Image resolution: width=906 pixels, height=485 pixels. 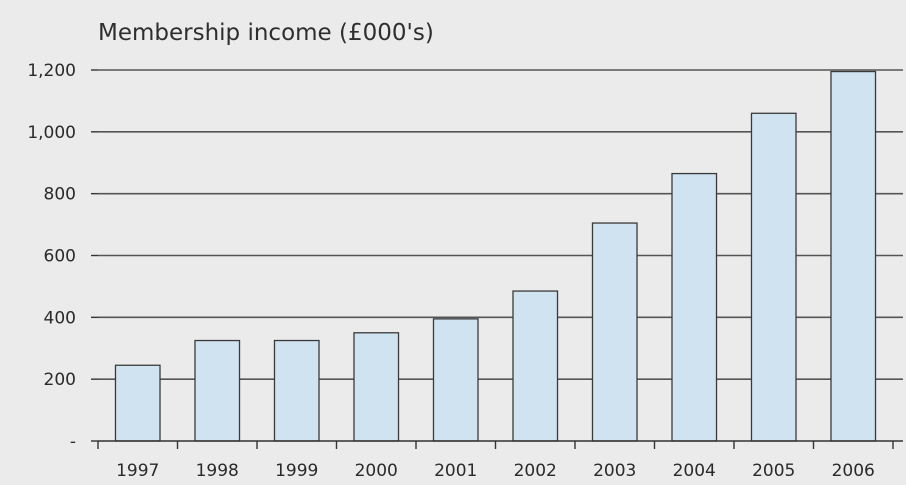 What do you see at coordinates (137, 403) in the screenshot?
I see `bar-1997` at bounding box center [137, 403].